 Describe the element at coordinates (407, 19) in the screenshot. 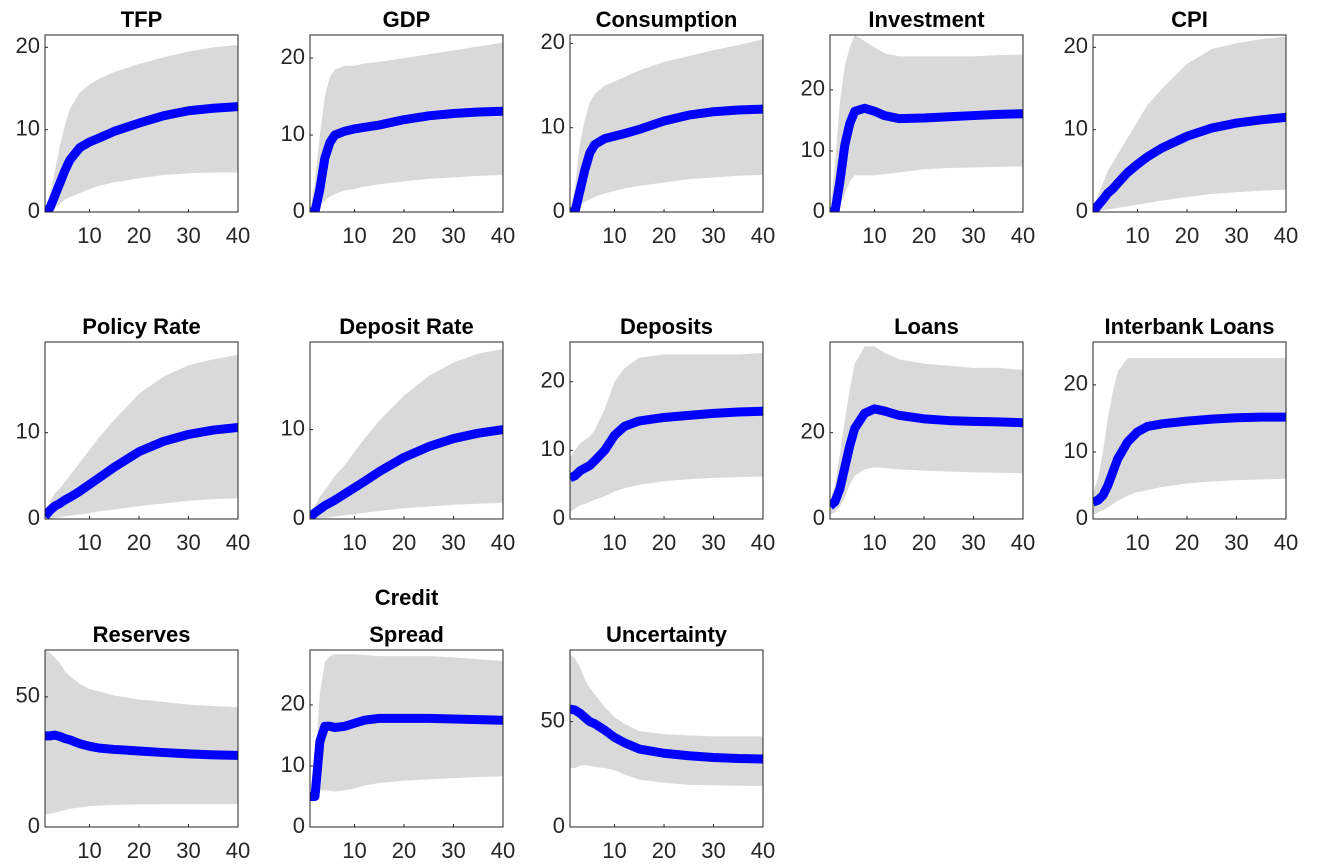

I see `panel-title: GDP` at that location.